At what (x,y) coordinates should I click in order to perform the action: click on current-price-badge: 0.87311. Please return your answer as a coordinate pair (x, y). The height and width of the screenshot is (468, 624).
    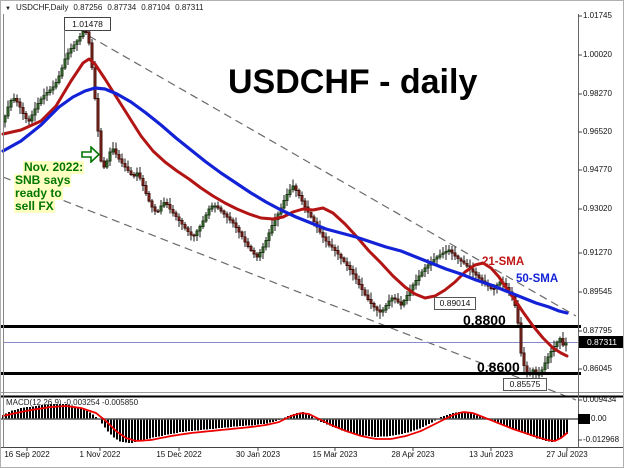
    Looking at the image, I should click on (601, 342).